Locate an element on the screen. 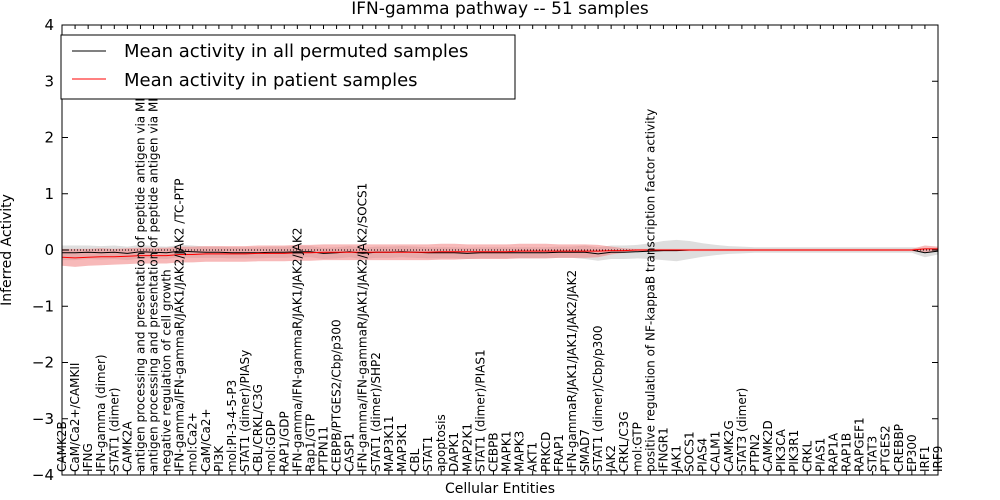  x-tick-label: MAPK3 is located at coordinates (520, 451).